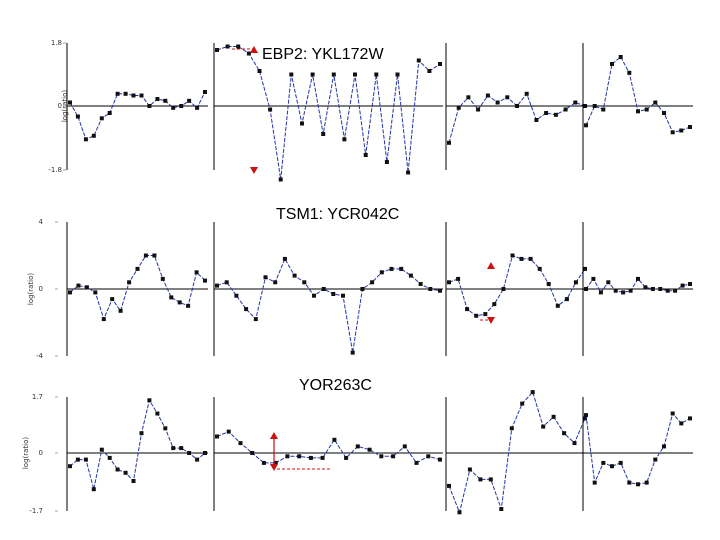  I want to click on chart-title: TSM1: YCR042C, so click(337, 214).